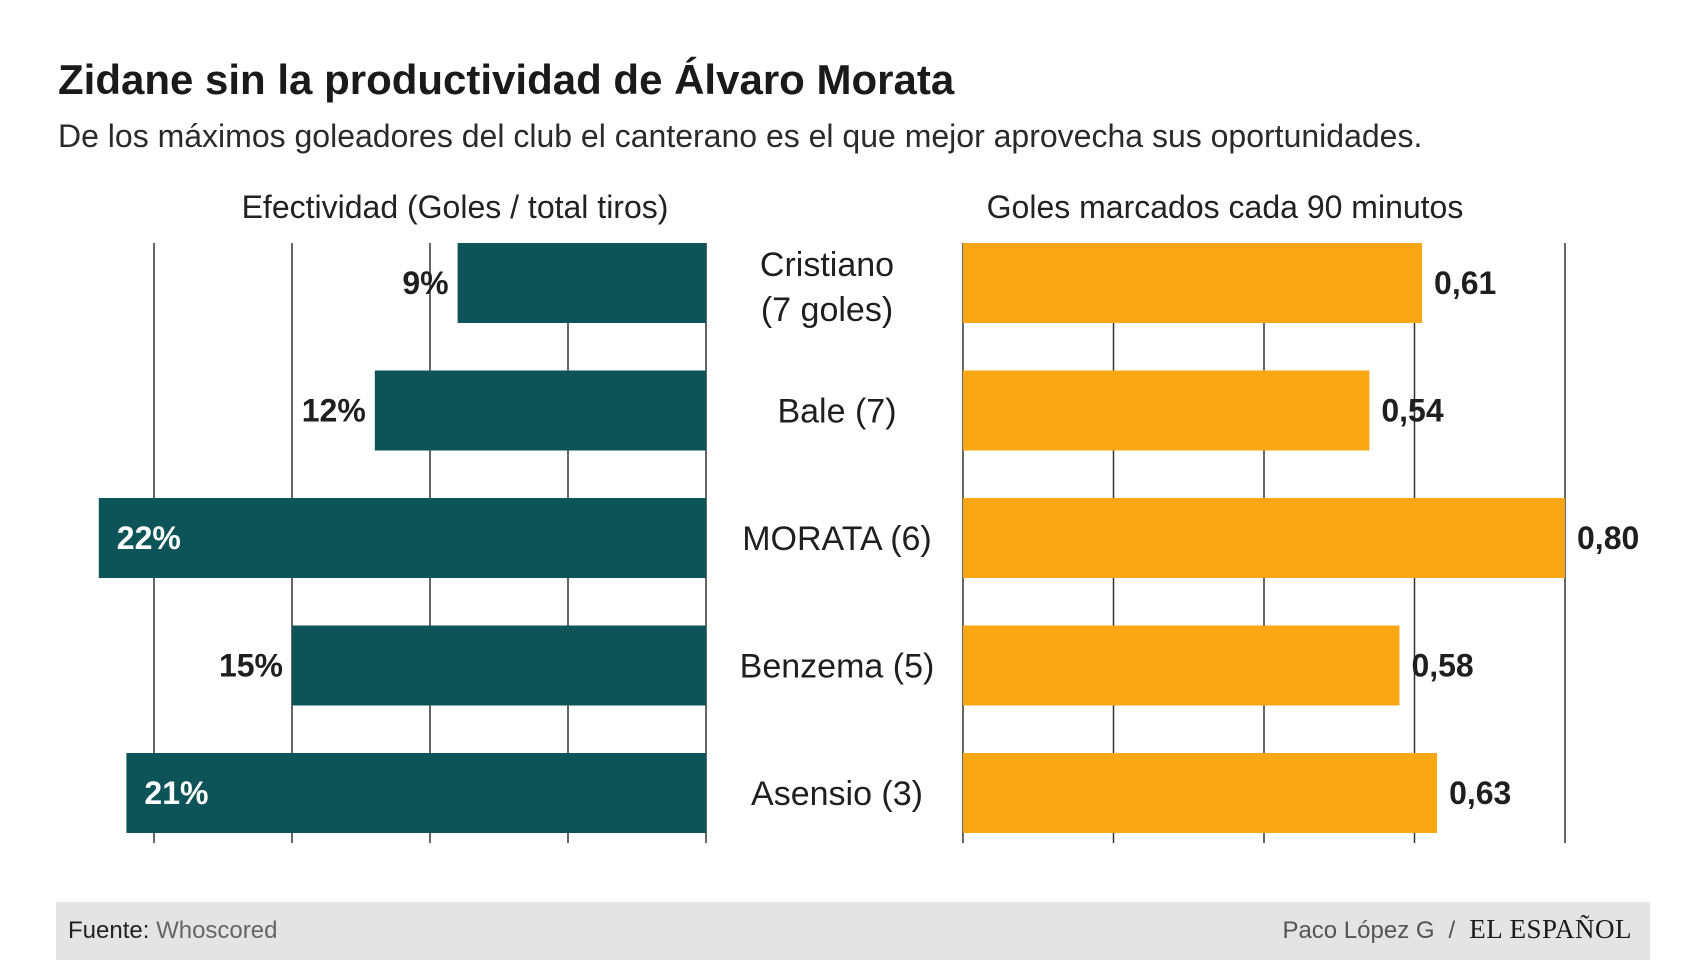  What do you see at coordinates (1457, 929) in the screenshot?
I see `author-credit: Paco López G / EL ESPAÑOL` at bounding box center [1457, 929].